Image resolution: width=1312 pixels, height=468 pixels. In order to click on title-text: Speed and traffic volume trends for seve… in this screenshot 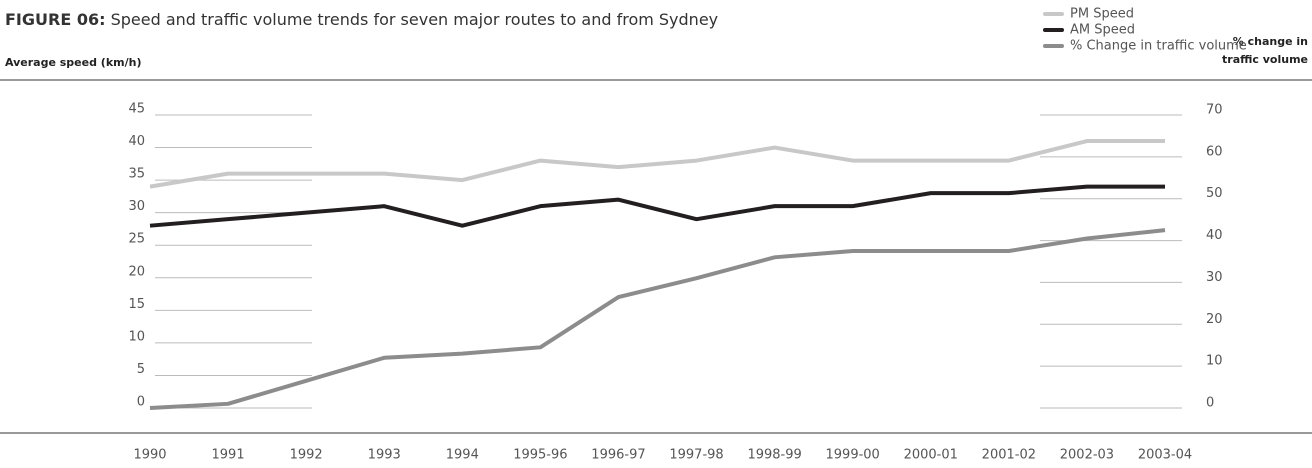, I will do `click(415, 19)`.